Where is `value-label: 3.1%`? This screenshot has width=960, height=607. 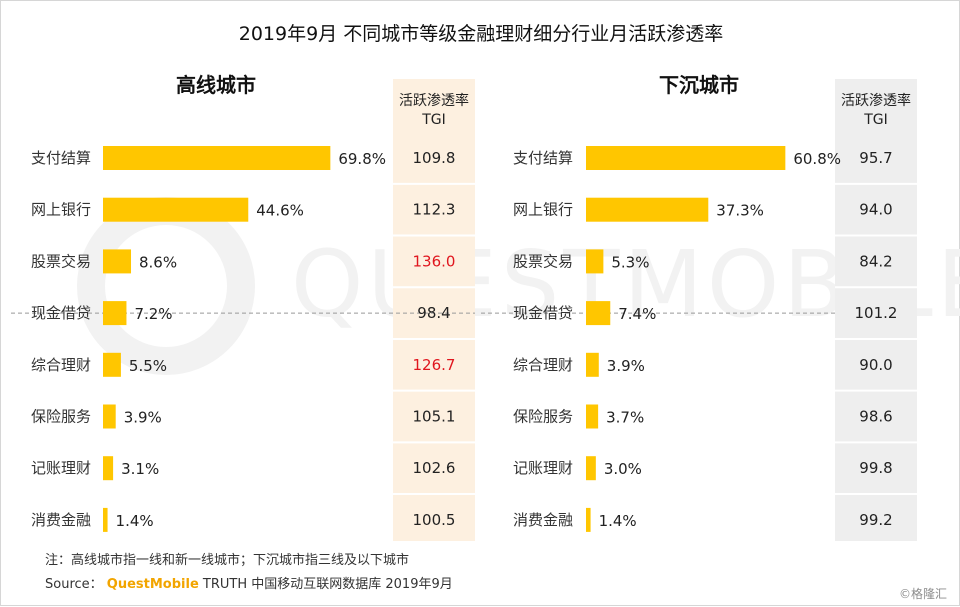
value-label: 3.1% is located at coordinates (140, 469).